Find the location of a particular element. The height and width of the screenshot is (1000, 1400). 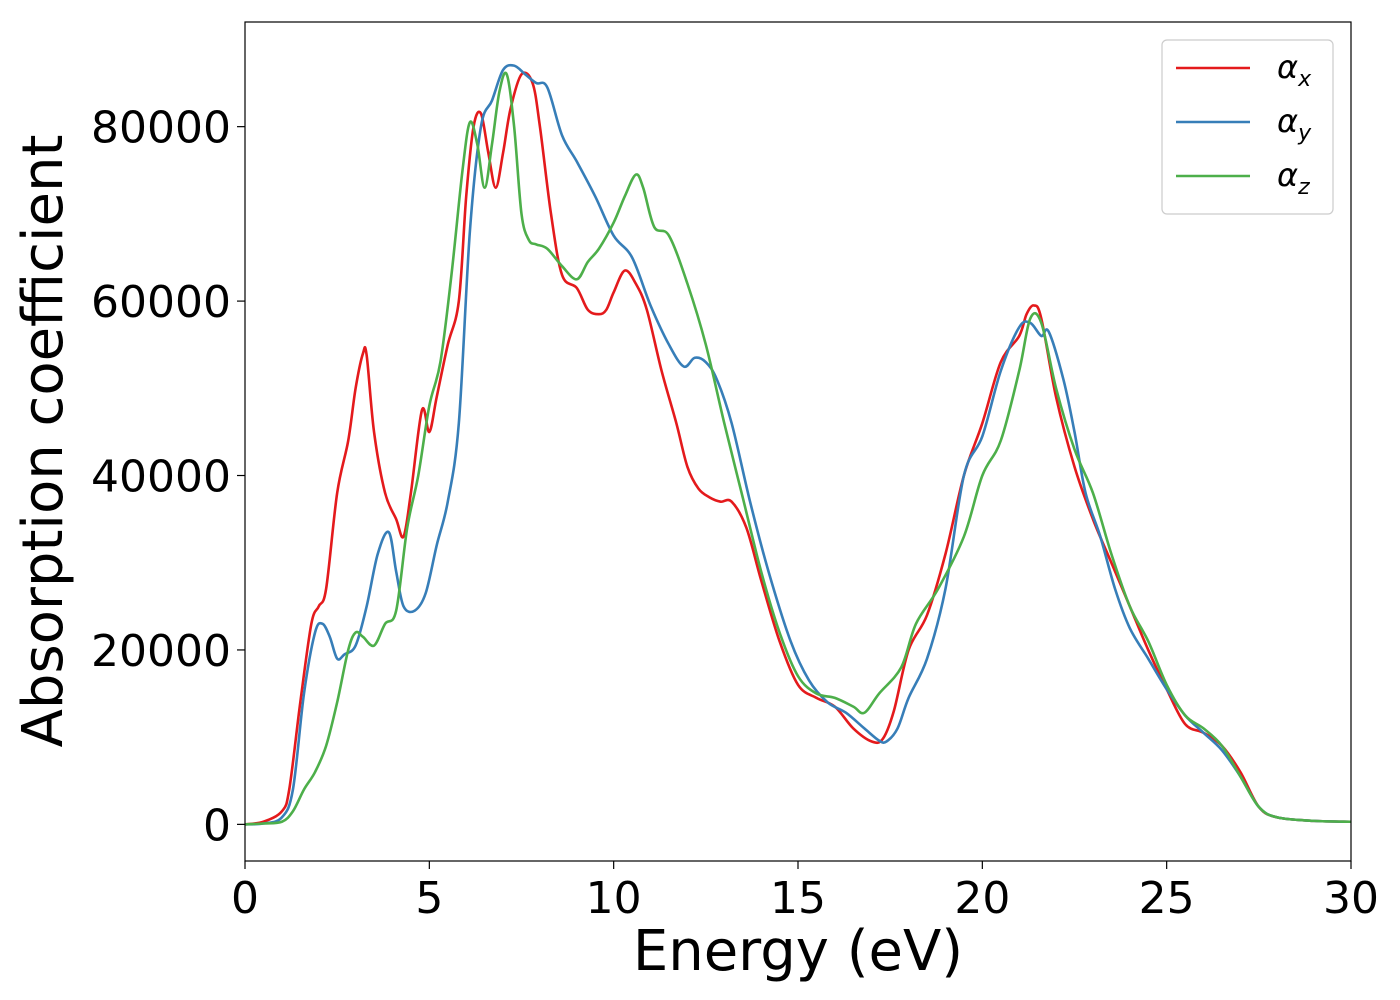

legend: αx αy αz is located at coordinates (1247, 127).